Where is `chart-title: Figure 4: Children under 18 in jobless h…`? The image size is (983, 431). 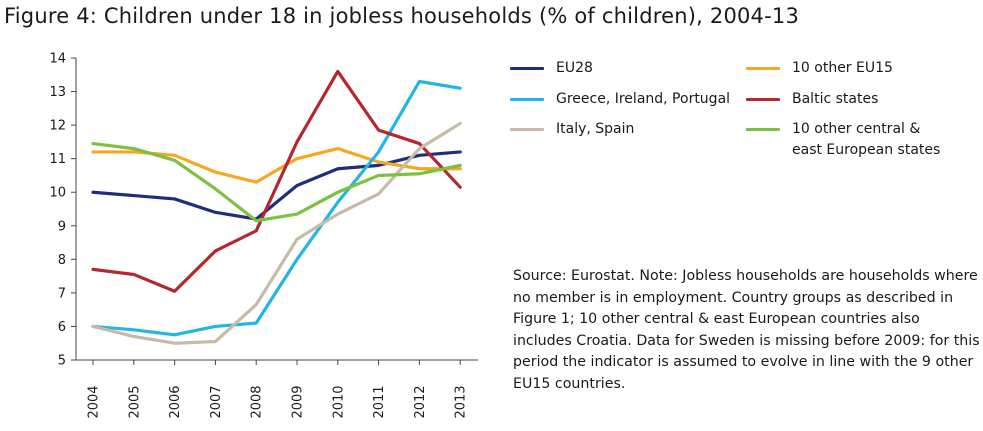 chart-title: Figure 4: Children under 18 in jobless h… is located at coordinates (402, 16).